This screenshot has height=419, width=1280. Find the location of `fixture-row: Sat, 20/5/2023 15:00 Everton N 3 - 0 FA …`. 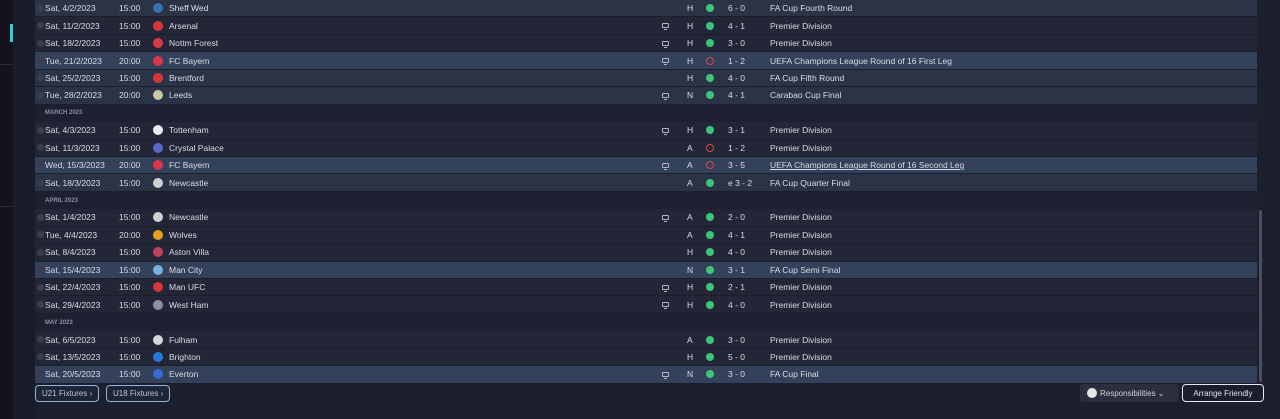

fixture-row: Sat, 20/5/2023 15:00 Everton N 3 - 0 FA … is located at coordinates (646, 375).